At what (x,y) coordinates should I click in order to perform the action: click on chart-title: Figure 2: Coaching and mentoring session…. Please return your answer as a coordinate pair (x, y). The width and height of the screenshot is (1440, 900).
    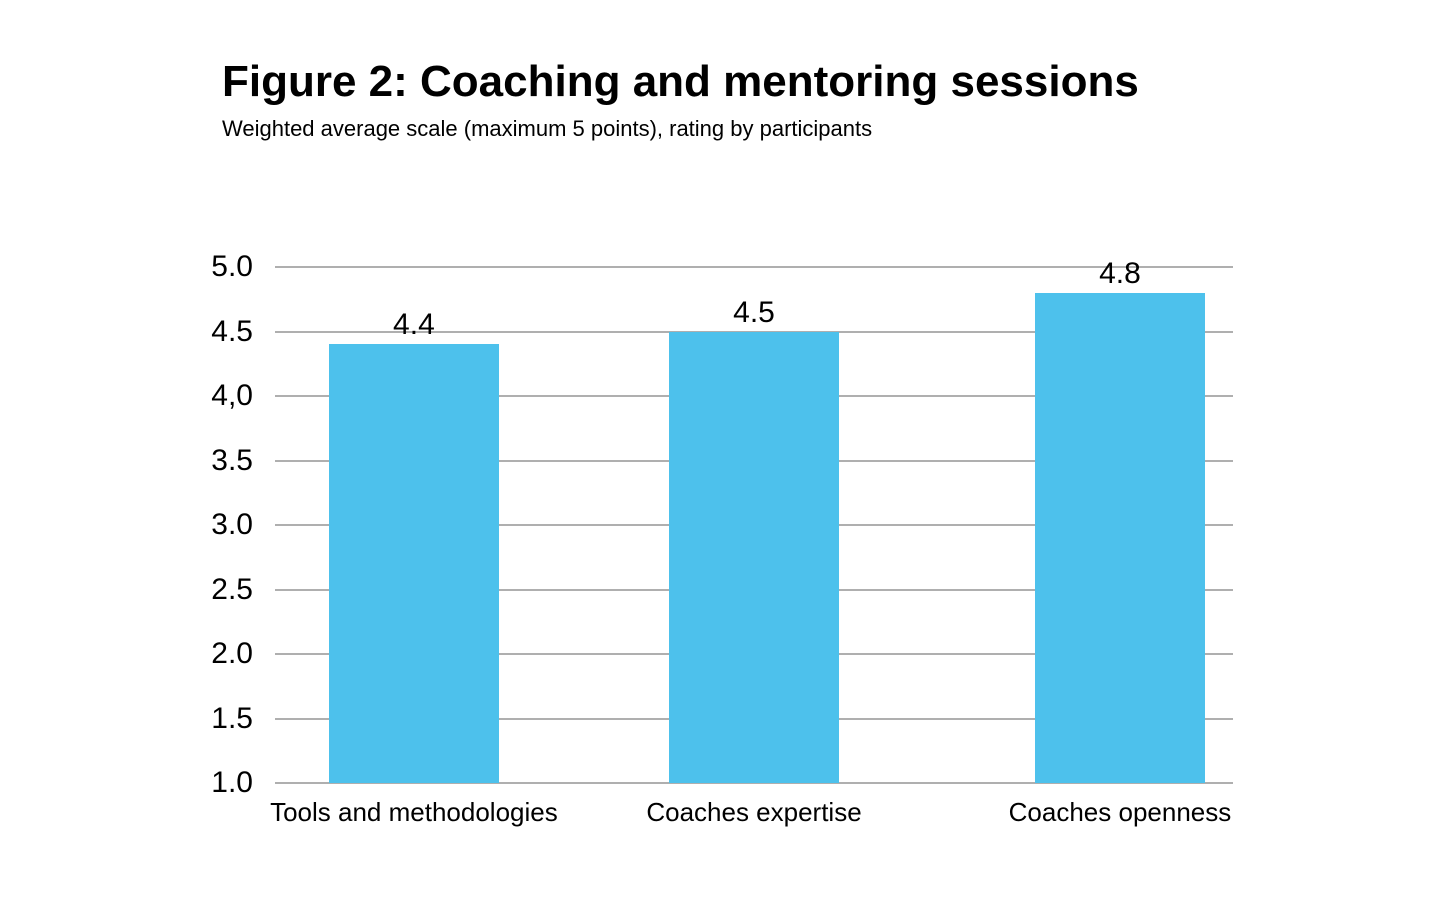
    Looking at the image, I should click on (680, 81).